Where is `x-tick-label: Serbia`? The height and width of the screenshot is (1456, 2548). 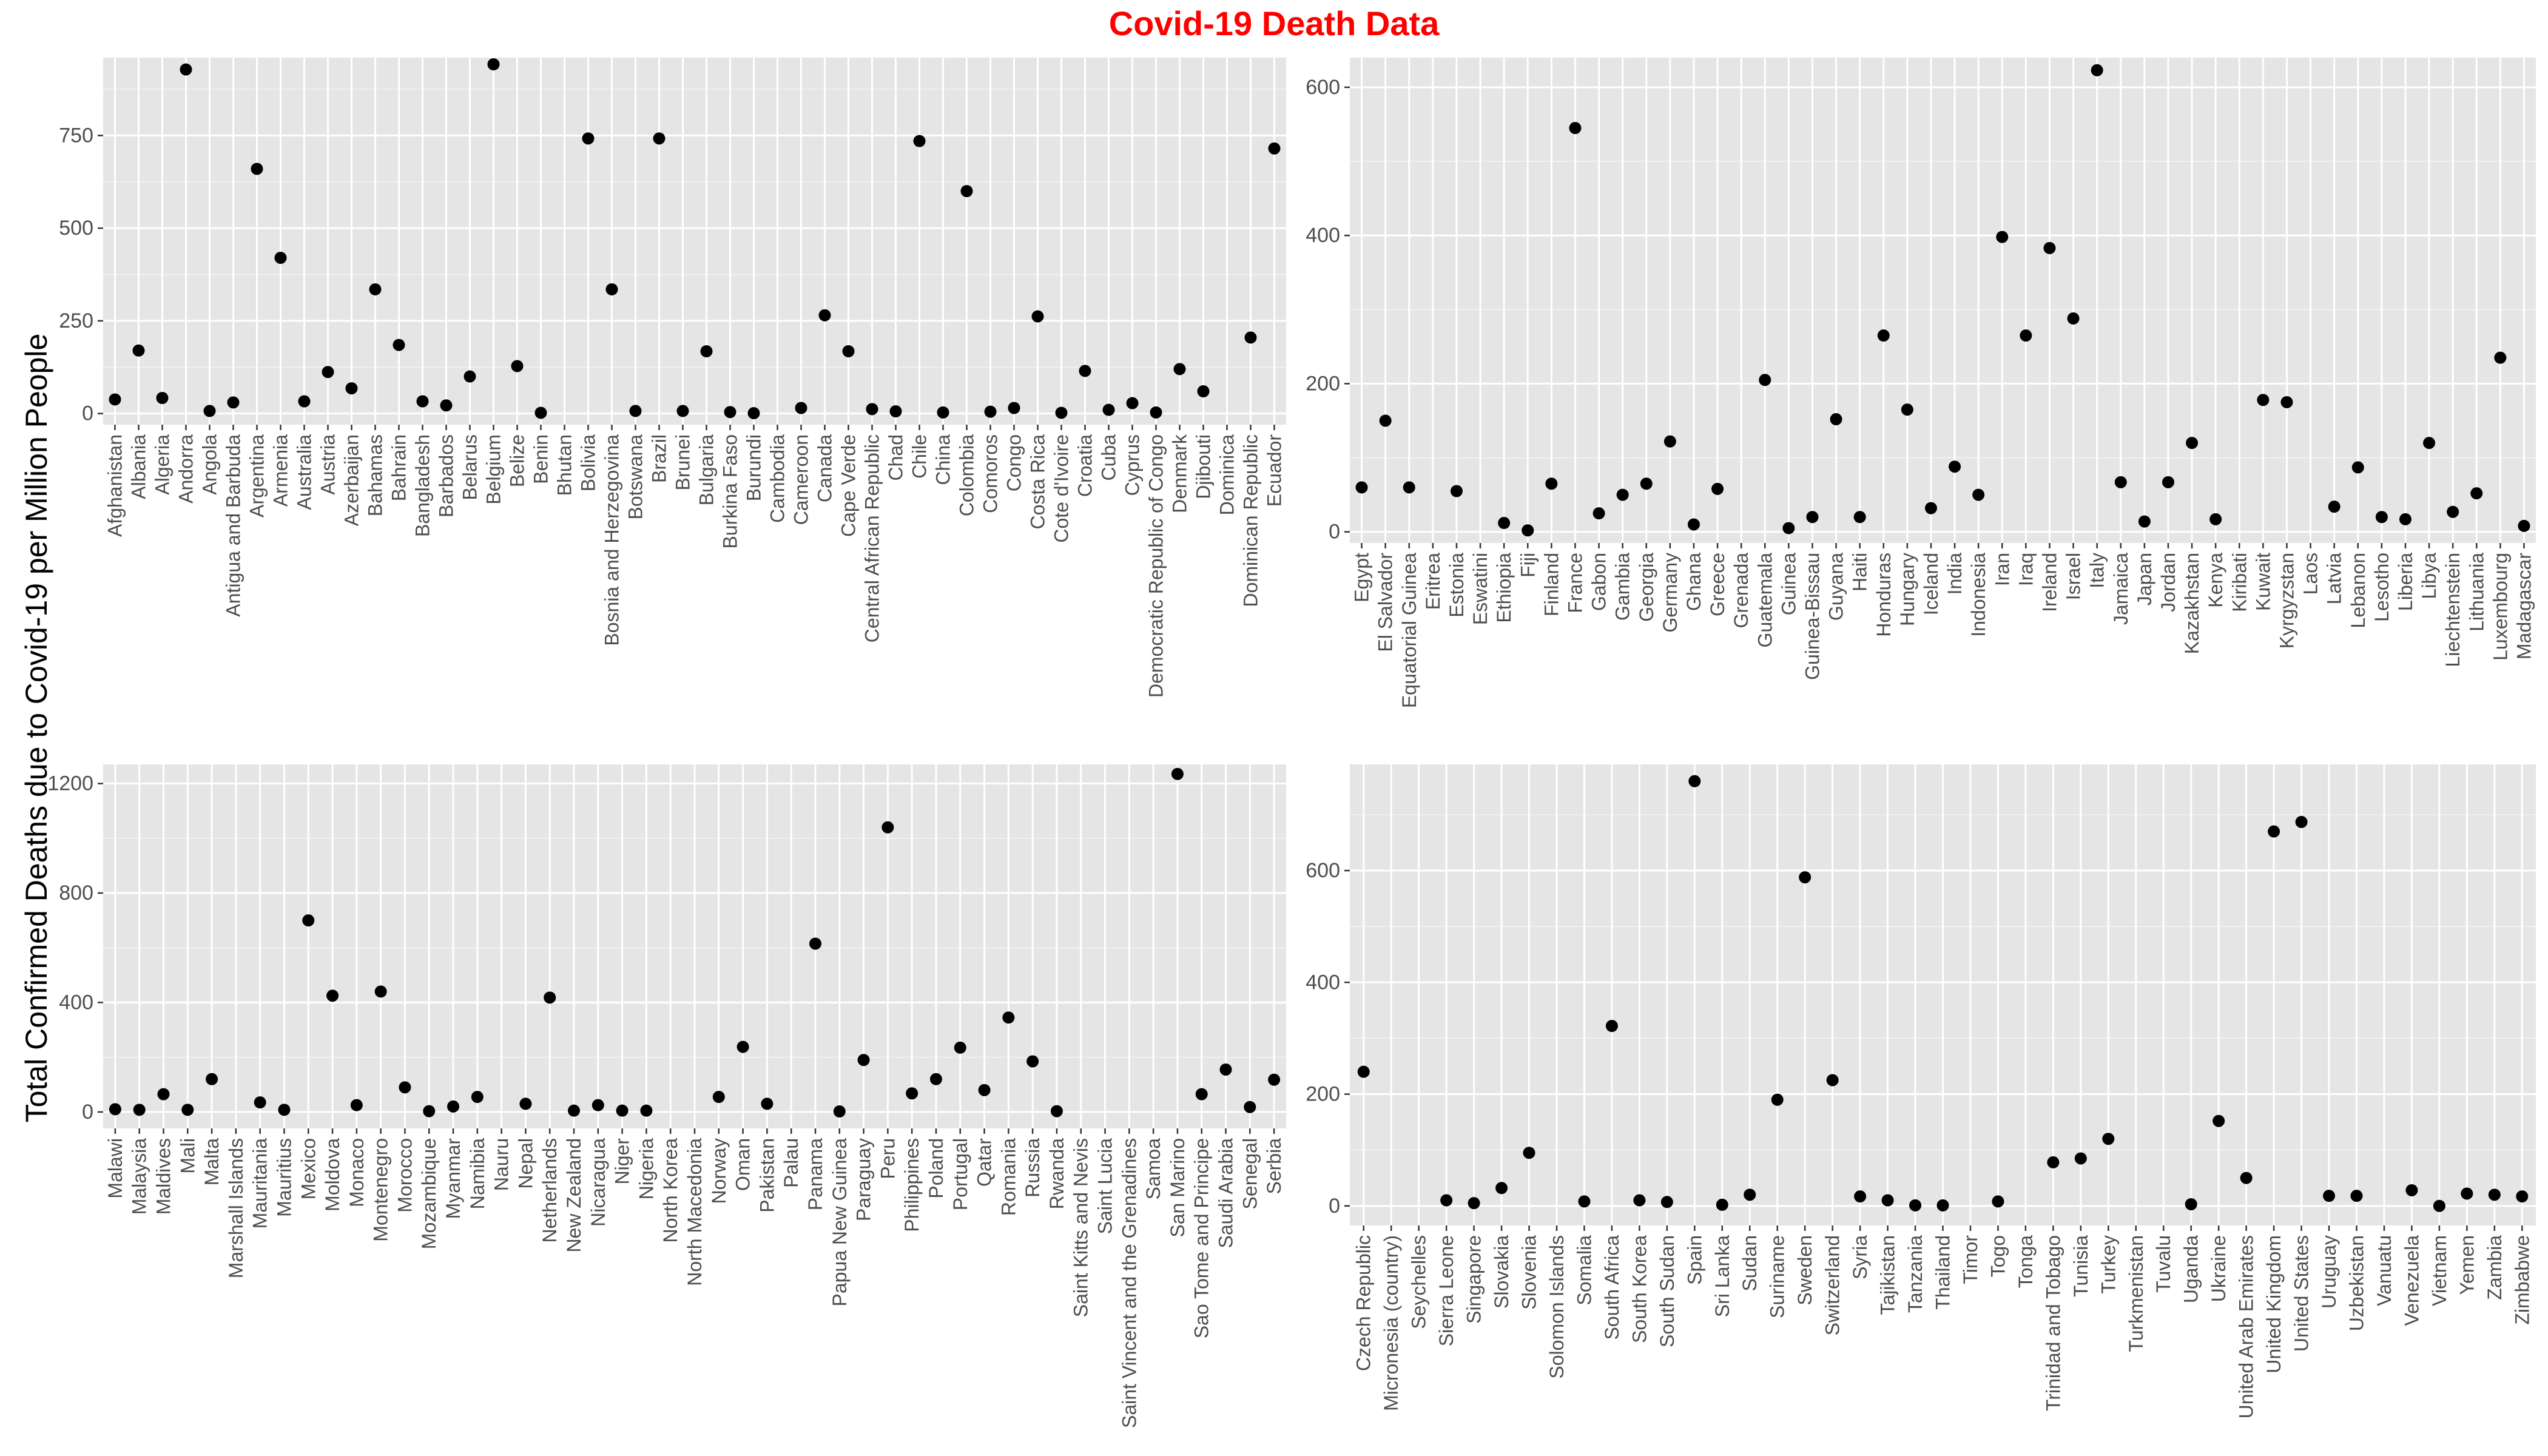
x-tick-label: Serbia is located at coordinates (1274, 1166).